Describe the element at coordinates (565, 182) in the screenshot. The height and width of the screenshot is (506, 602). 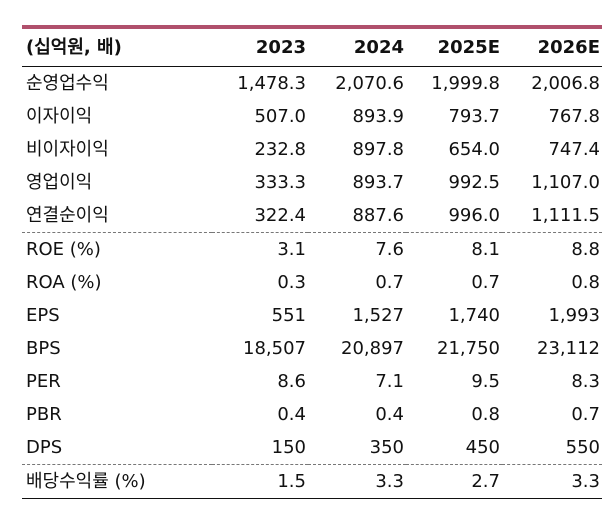
I see `cell-value: 1,107.0` at that location.